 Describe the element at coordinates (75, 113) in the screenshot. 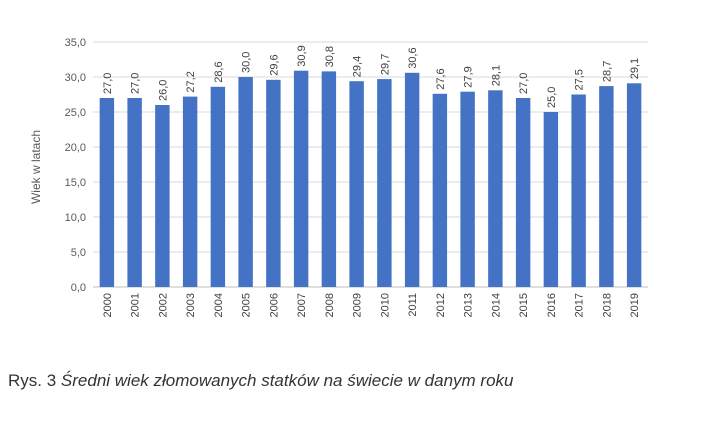

I see `y-tick-label: 25,0` at that location.